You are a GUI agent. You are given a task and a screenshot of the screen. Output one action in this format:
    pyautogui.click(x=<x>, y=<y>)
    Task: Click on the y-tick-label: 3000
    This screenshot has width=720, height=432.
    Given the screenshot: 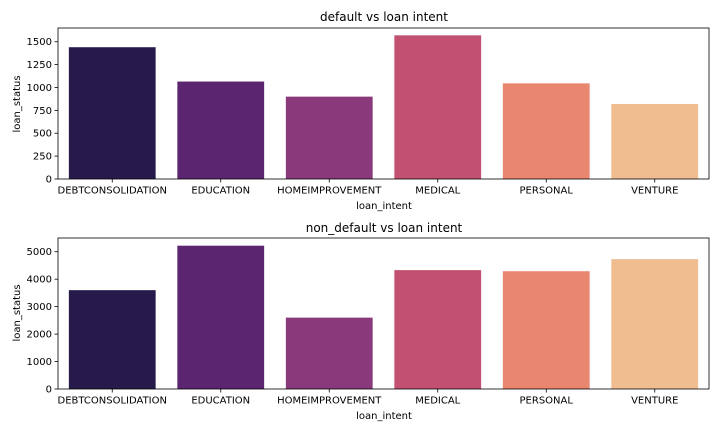 What is the action you would take?
    pyautogui.click(x=39, y=307)
    